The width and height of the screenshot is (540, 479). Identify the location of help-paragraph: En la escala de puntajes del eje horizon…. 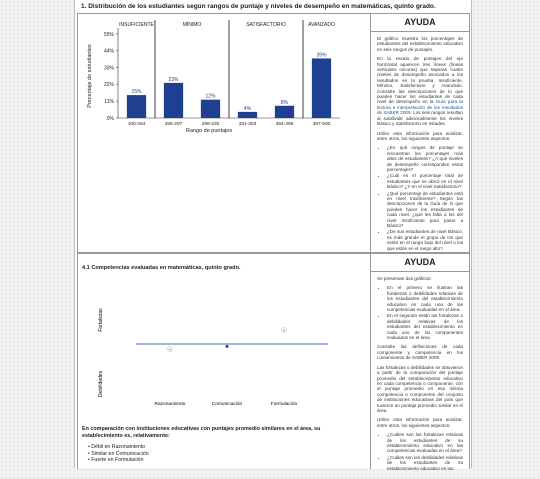
(420, 91).